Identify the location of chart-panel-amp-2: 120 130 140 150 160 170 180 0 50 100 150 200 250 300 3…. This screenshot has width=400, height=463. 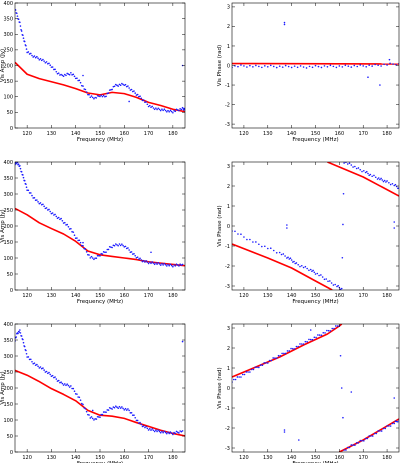
(93, 232).